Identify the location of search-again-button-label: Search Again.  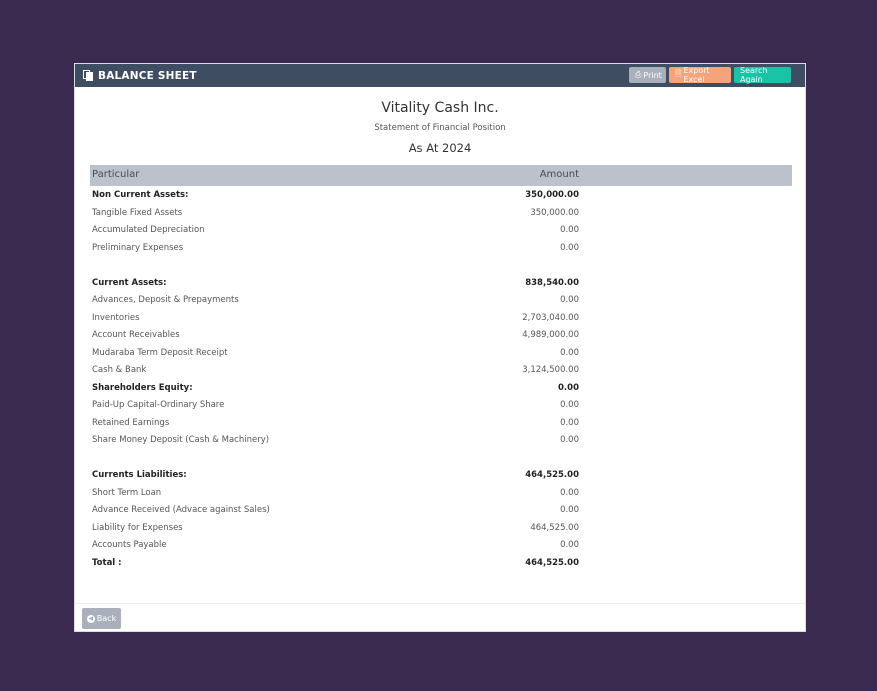
(754, 75).